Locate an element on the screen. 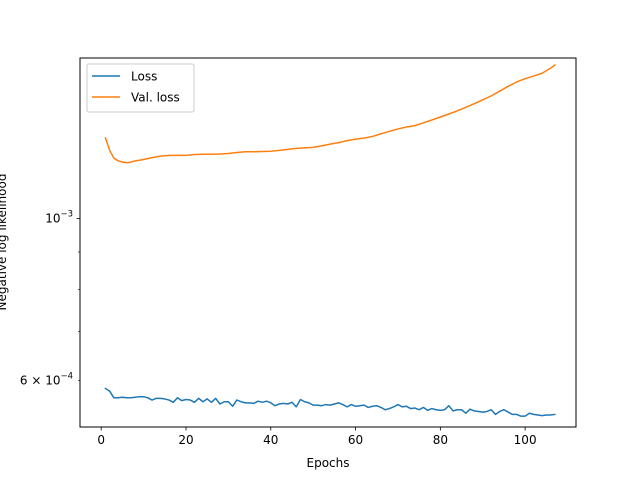 The height and width of the screenshot is (480, 640). y-axis: 10−3 6 × 10−4 is located at coordinates (50, 298).